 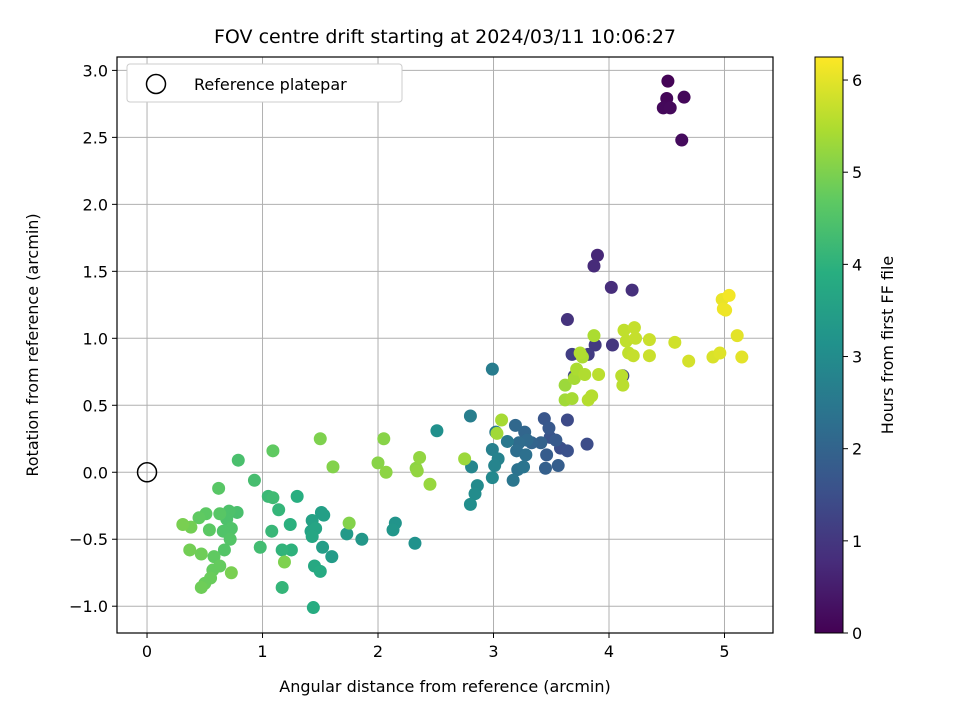 I want to click on y-tick-label: −0.5, so click(x=88, y=539).